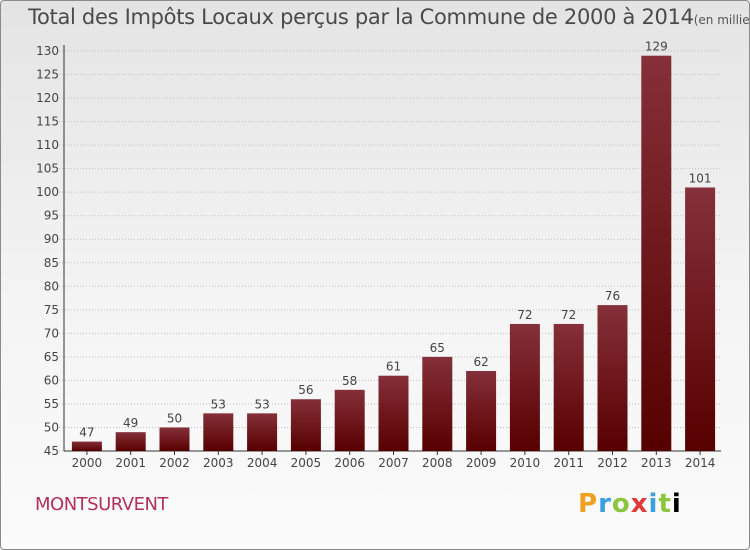  Describe the element at coordinates (86, 433) in the screenshot. I see `data-label: 47` at that location.